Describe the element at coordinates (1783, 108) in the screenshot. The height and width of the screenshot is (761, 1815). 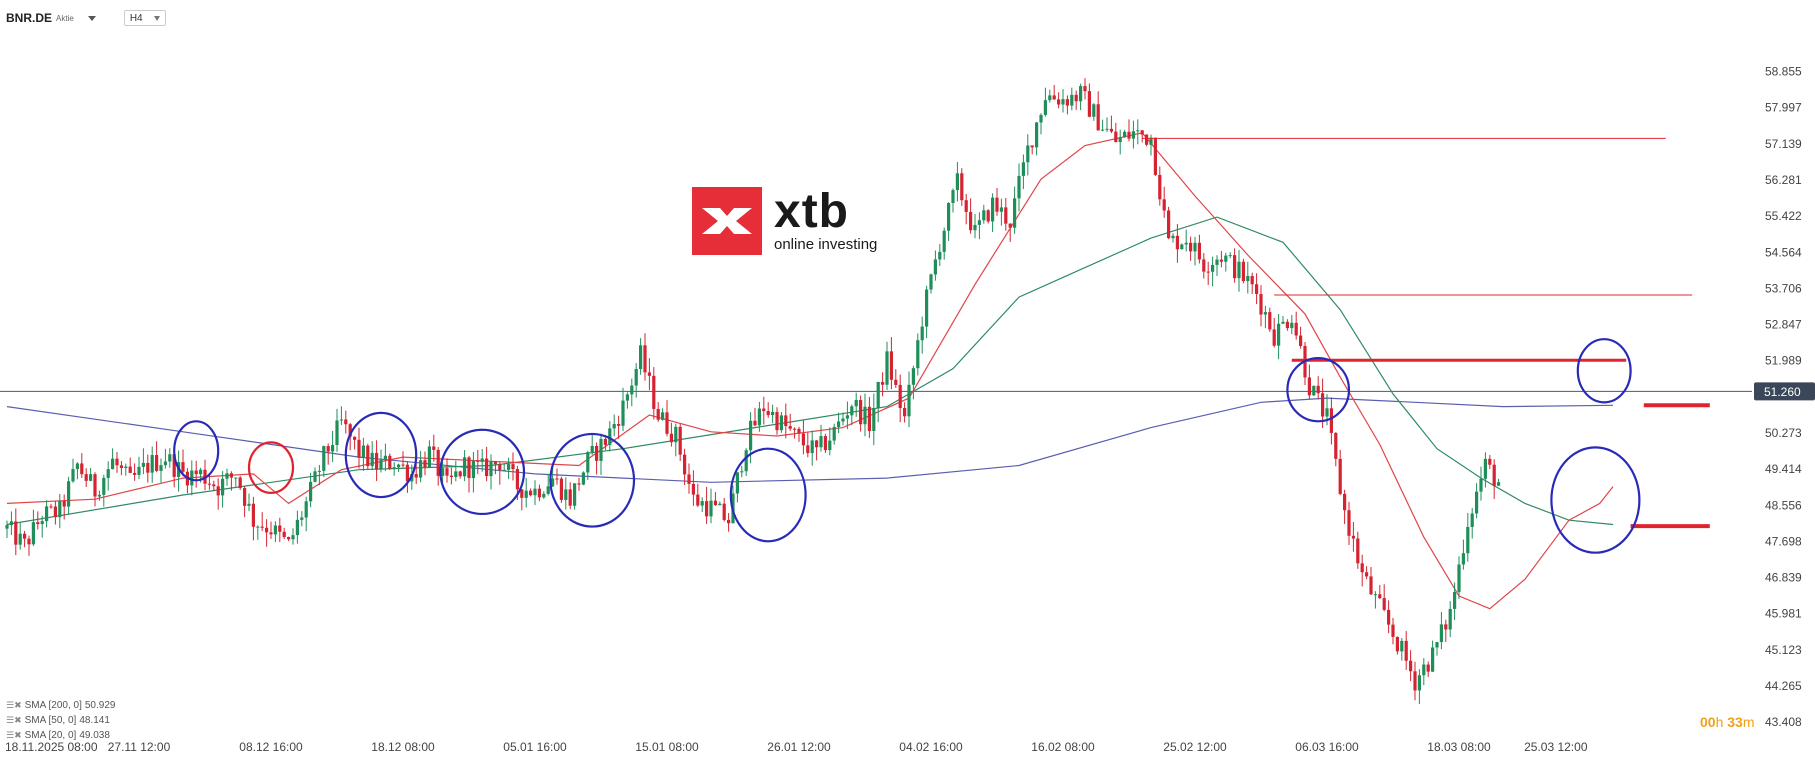
I see `y-tick-label: 57.997` at that location.